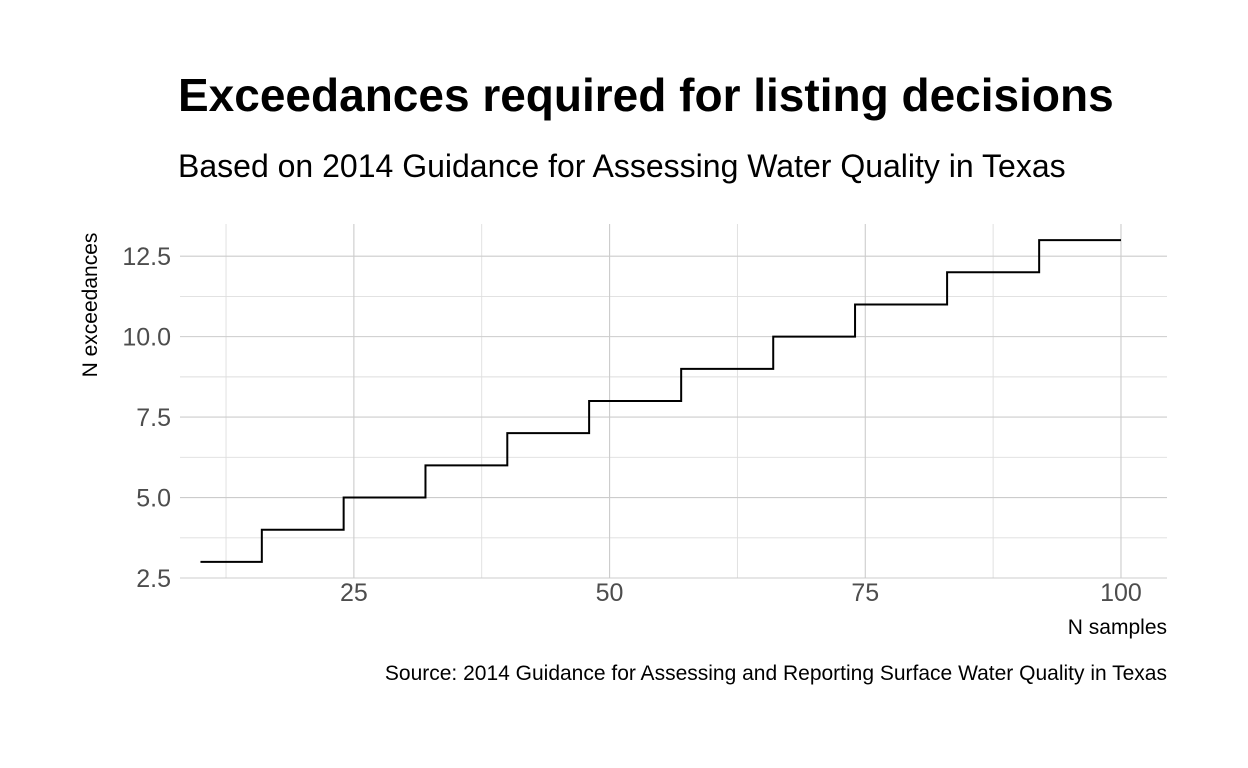 The height and width of the screenshot is (768, 1248). What do you see at coordinates (146, 338) in the screenshot?
I see `y-tick-label: 10.0` at bounding box center [146, 338].